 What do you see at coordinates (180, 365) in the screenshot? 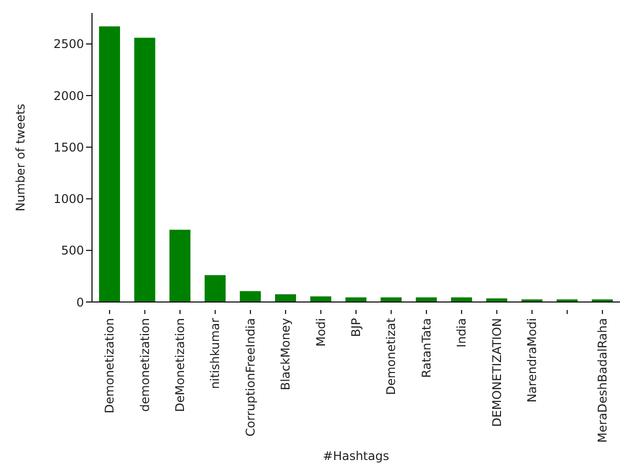
I see `x-tick-label: DeMonetization` at bounding box center [180, 365].